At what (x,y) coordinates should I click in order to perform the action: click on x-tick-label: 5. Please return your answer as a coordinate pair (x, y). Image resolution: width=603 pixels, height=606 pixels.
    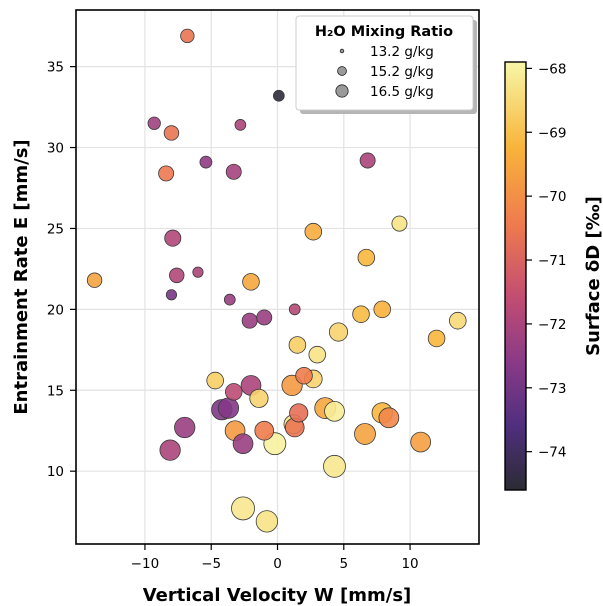
    Looking at the image, I should click on (343, 564).